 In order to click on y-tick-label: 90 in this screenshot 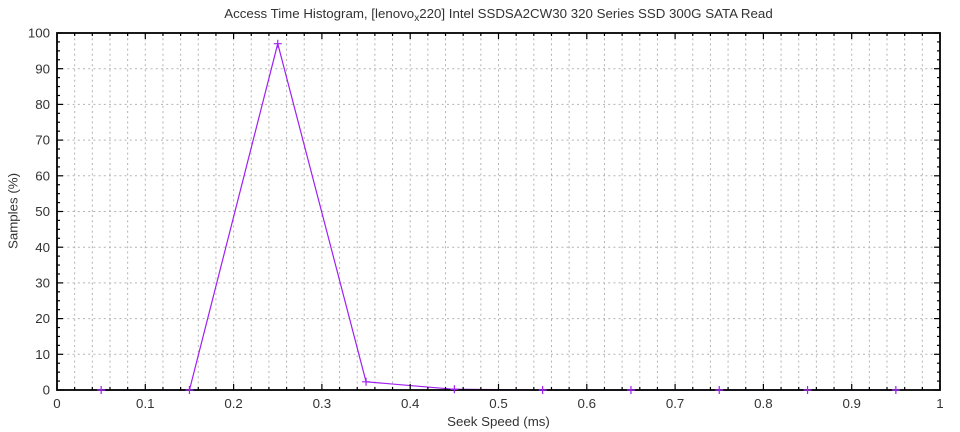, I will do `click(42, 68)`.